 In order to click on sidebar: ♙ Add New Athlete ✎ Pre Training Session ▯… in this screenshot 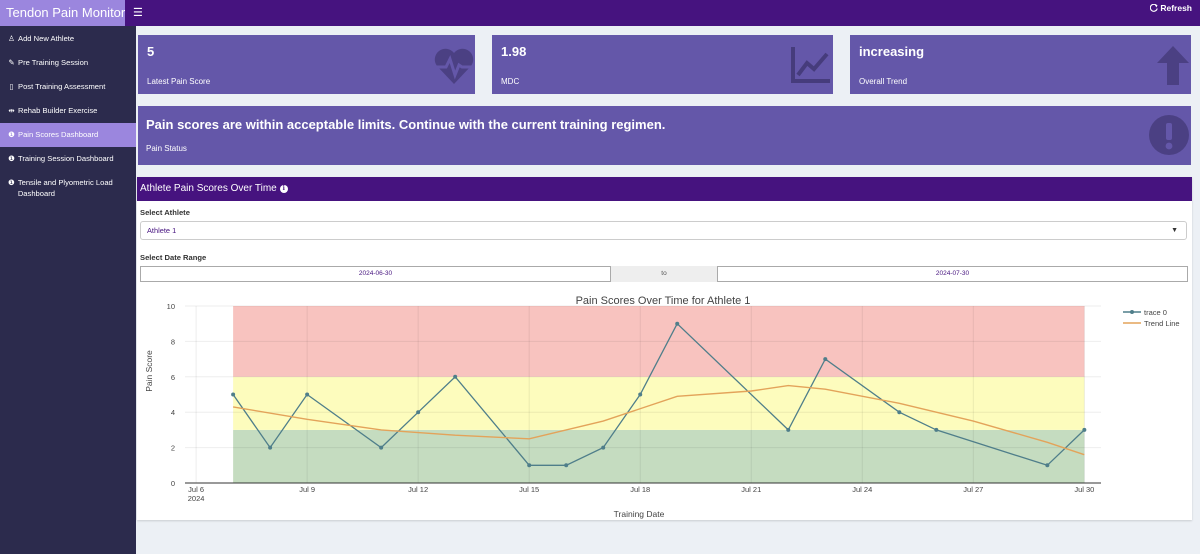, I will do `click(68, 290)`.